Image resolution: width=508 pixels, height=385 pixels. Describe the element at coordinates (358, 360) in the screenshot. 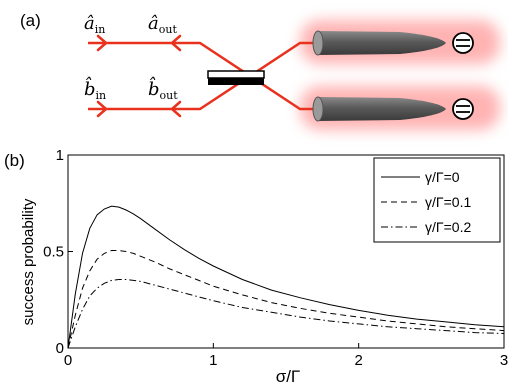

I see `x-tick-label: 2` at that location.